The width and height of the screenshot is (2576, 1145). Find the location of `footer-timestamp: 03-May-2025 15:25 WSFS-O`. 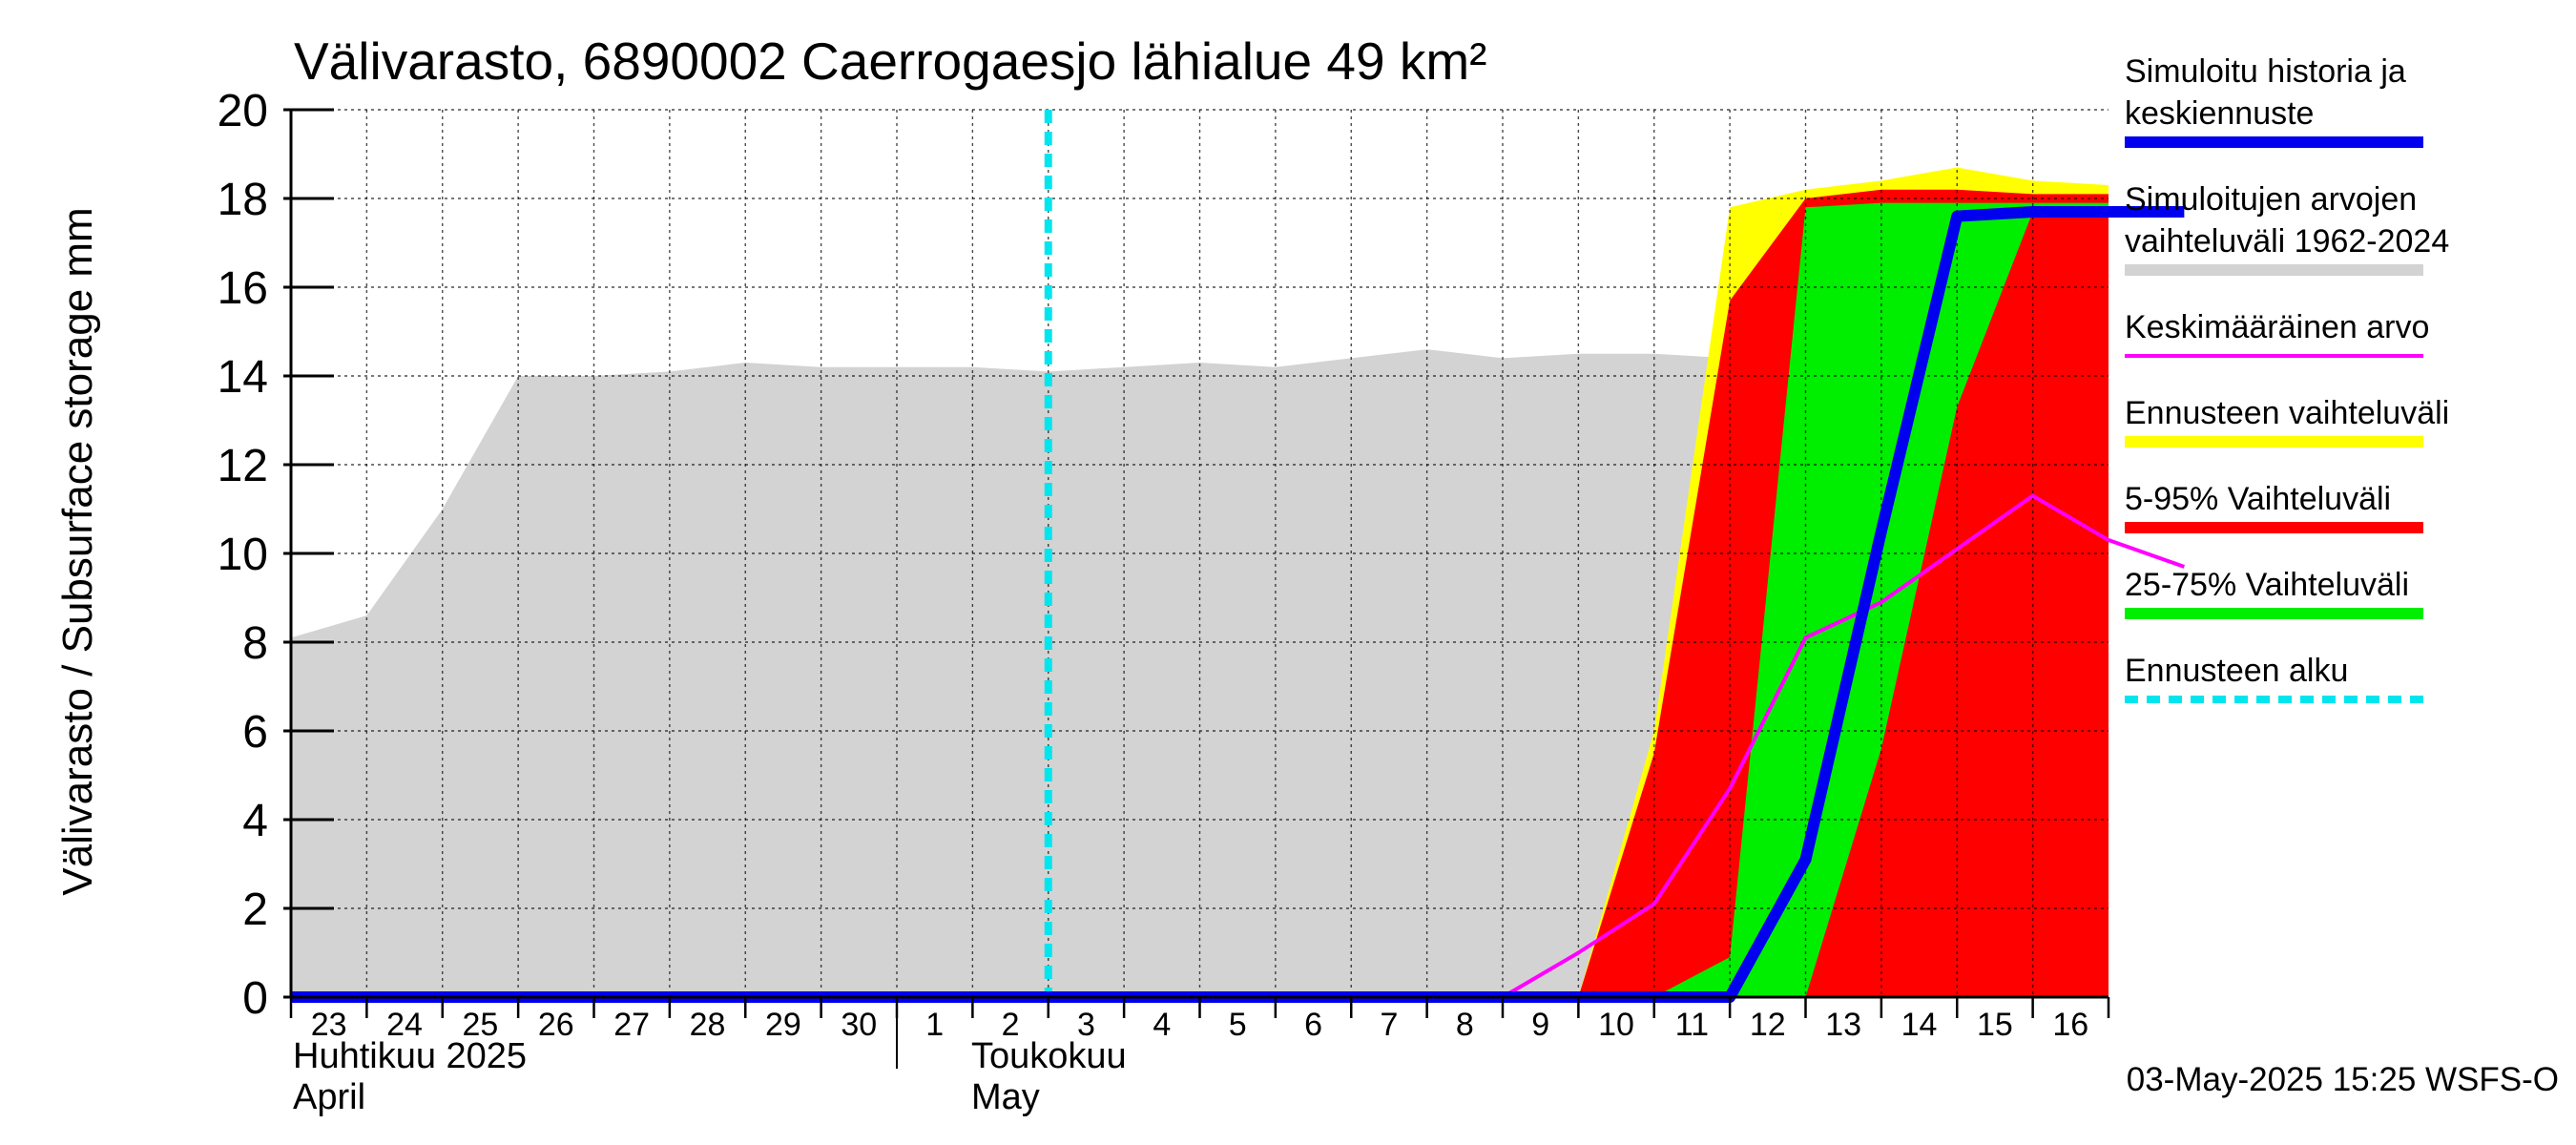

footer-timestamp: 03-May-2025 15:25 WSFS-O is located at coordinates (2343, 1079).